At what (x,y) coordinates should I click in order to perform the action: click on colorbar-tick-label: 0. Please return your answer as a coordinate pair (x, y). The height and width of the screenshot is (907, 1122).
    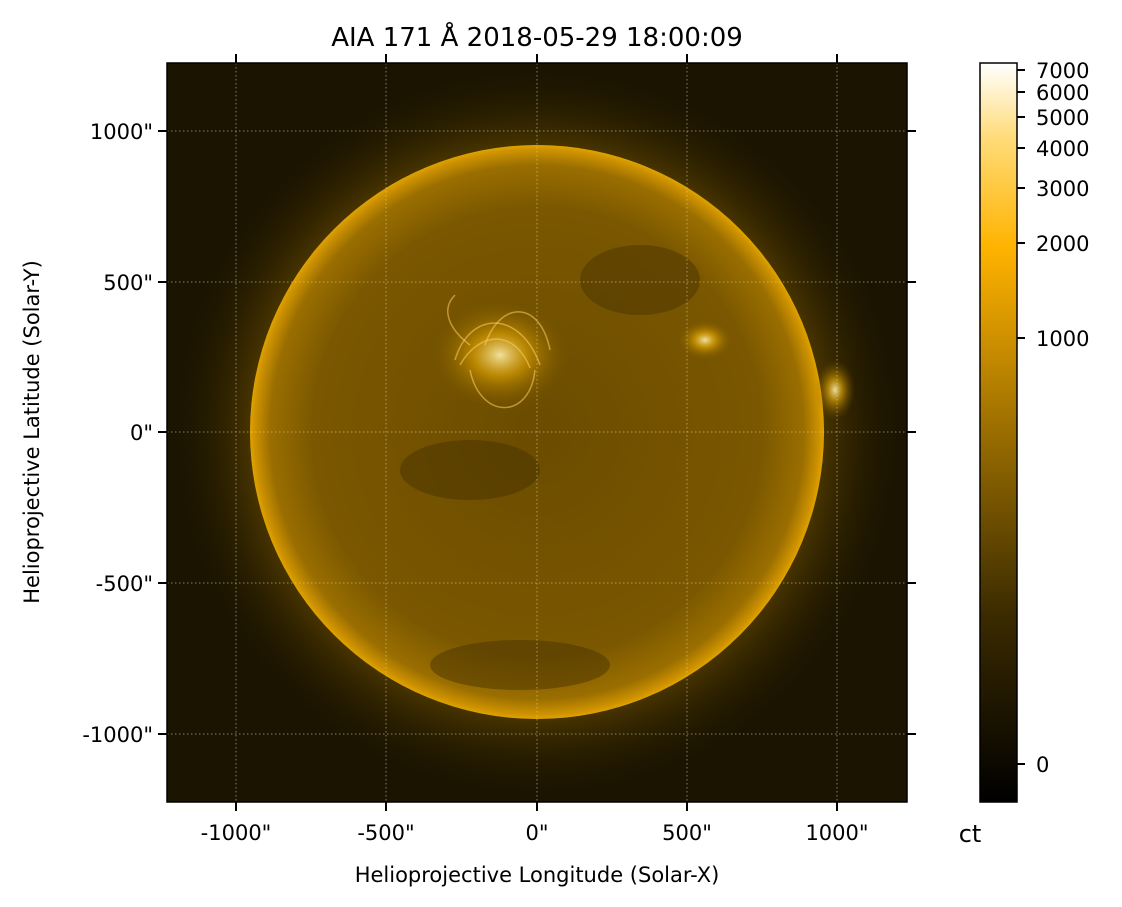
    Looking at the image, I should click on (1042, 765).